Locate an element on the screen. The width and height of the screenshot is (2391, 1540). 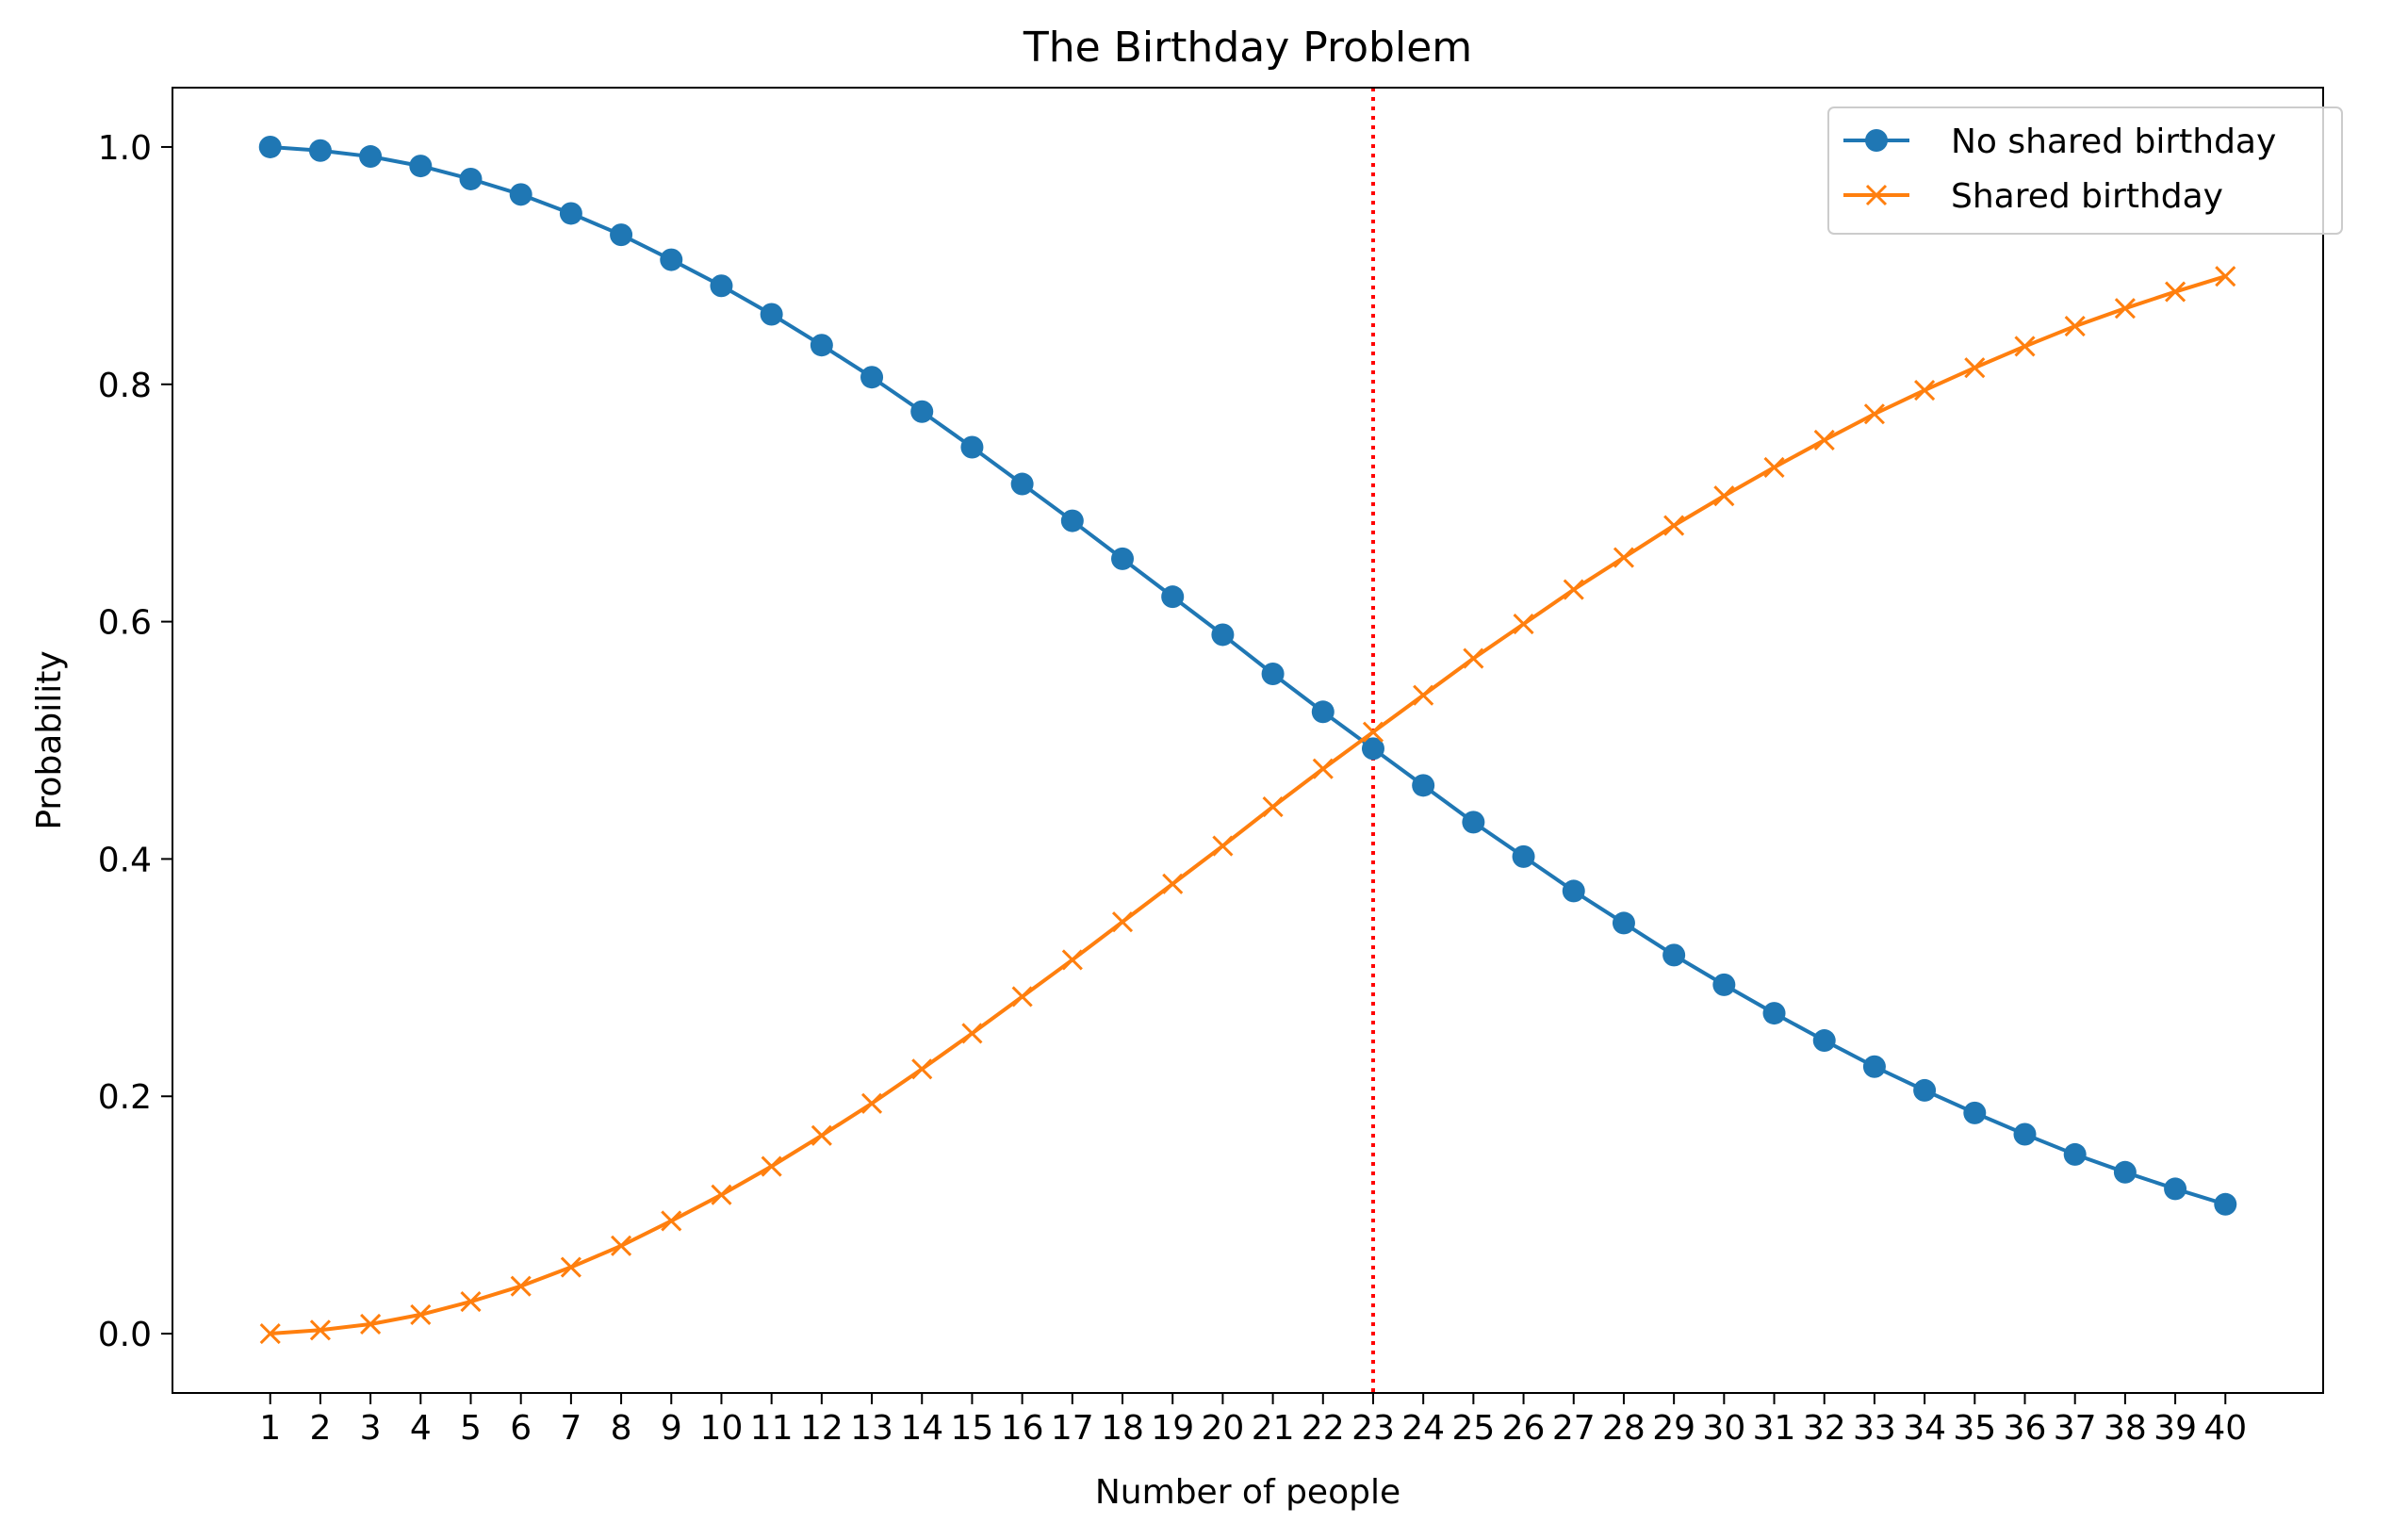
legend-label: No shared birthday is located at coordinates (2113, 142).